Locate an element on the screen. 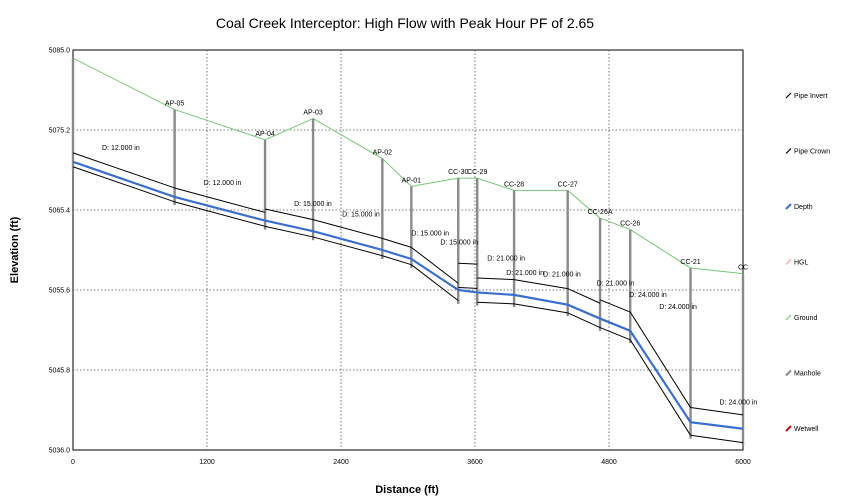  manhole-label: AP-02 is located at coordinates (383, 153).